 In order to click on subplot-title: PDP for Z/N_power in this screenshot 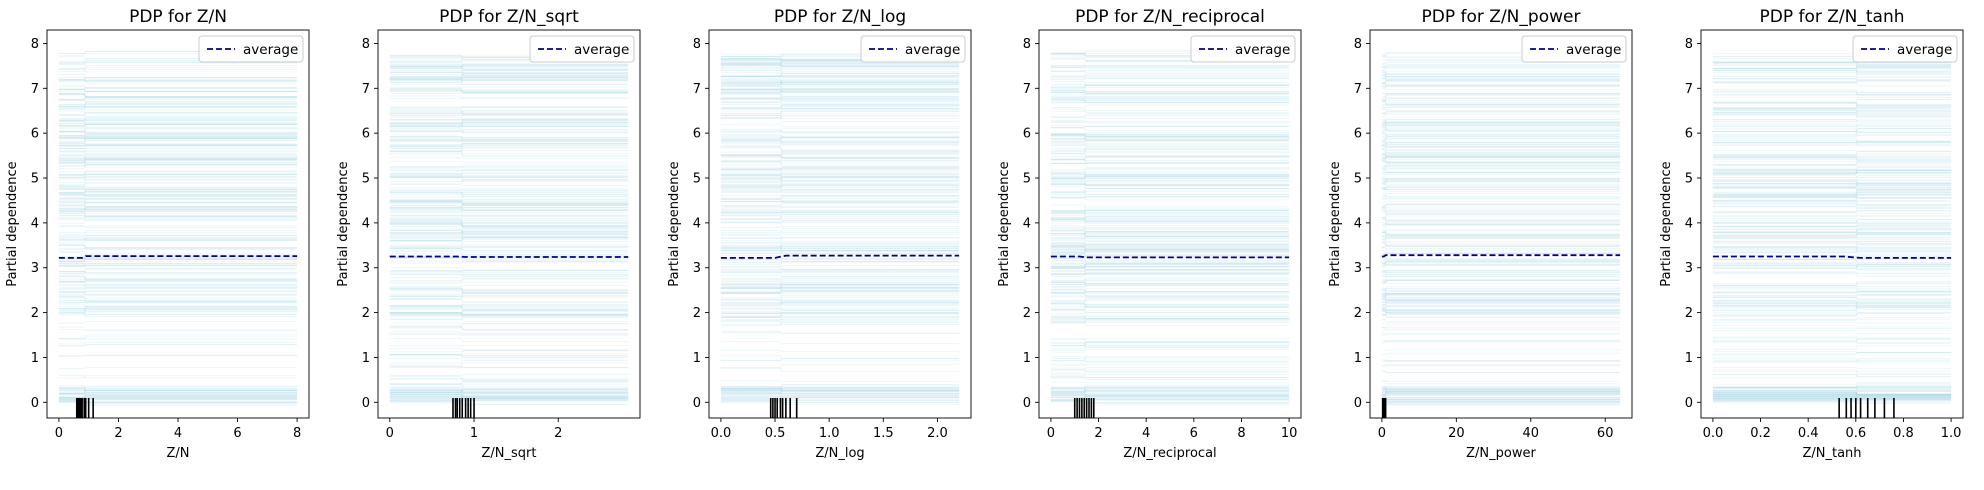, I will do `click(1501, 17)`.